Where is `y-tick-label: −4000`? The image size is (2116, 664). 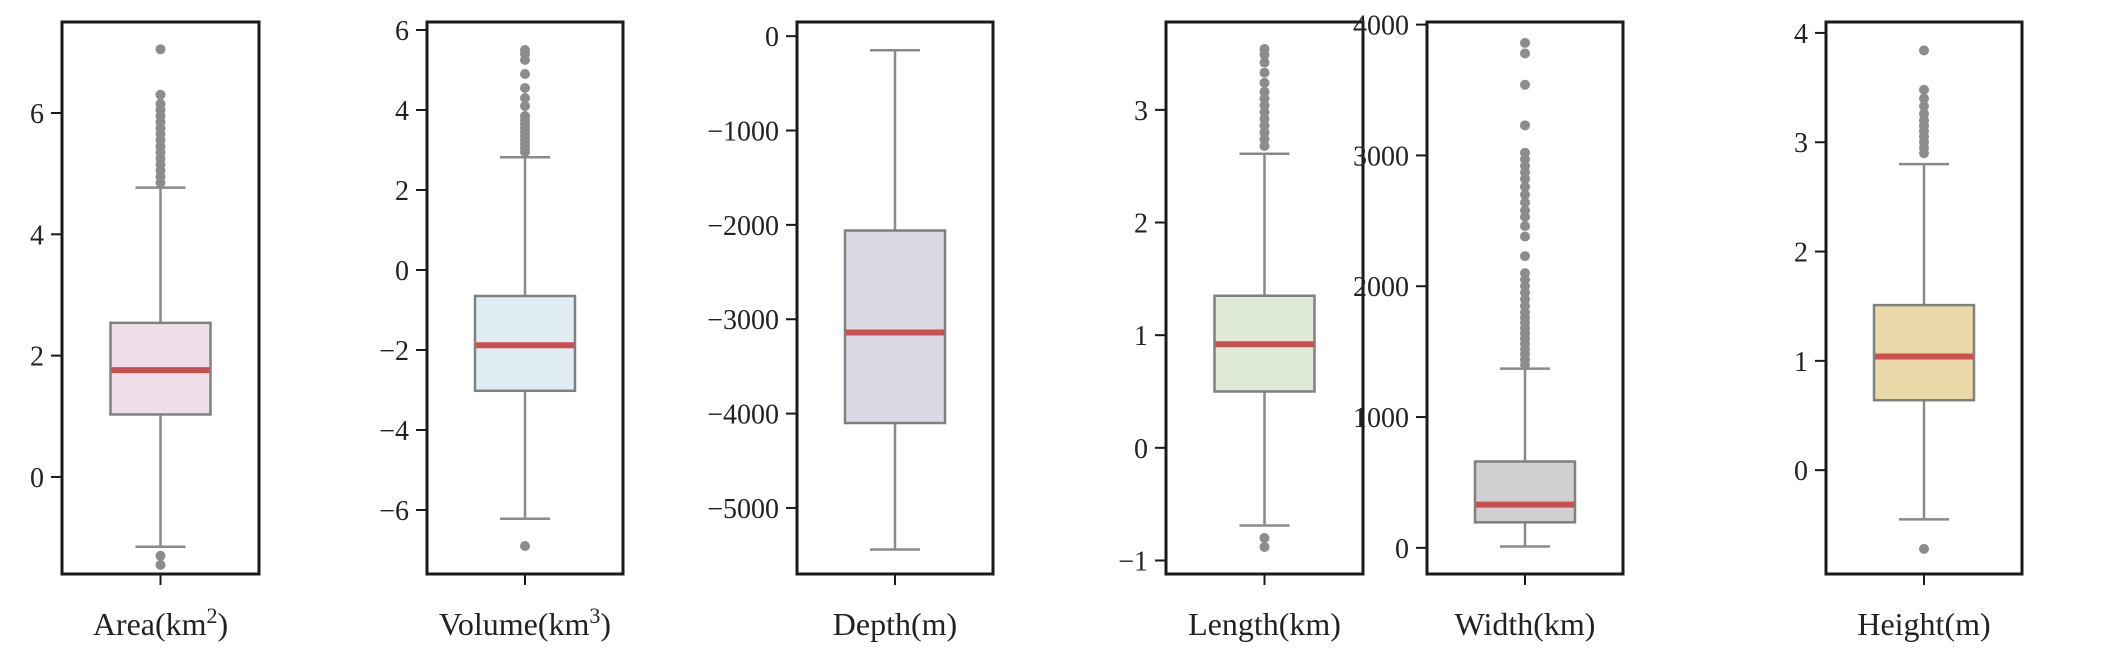 y-tick-label: −4000 is located at coordinates (743, 415).